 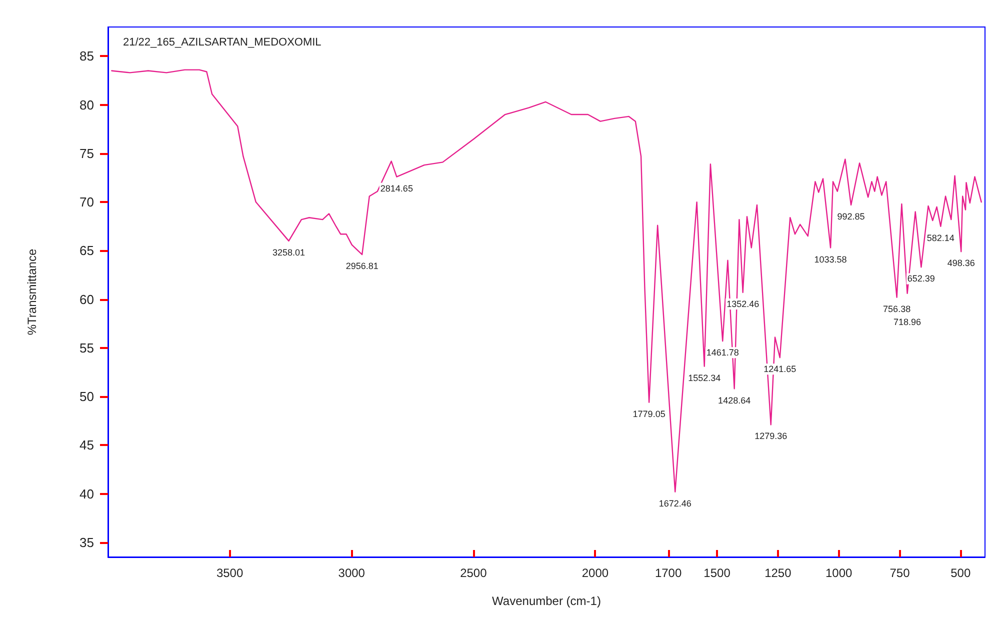 I want to click on y-tick-label: 50, so click(x=87, y=396).